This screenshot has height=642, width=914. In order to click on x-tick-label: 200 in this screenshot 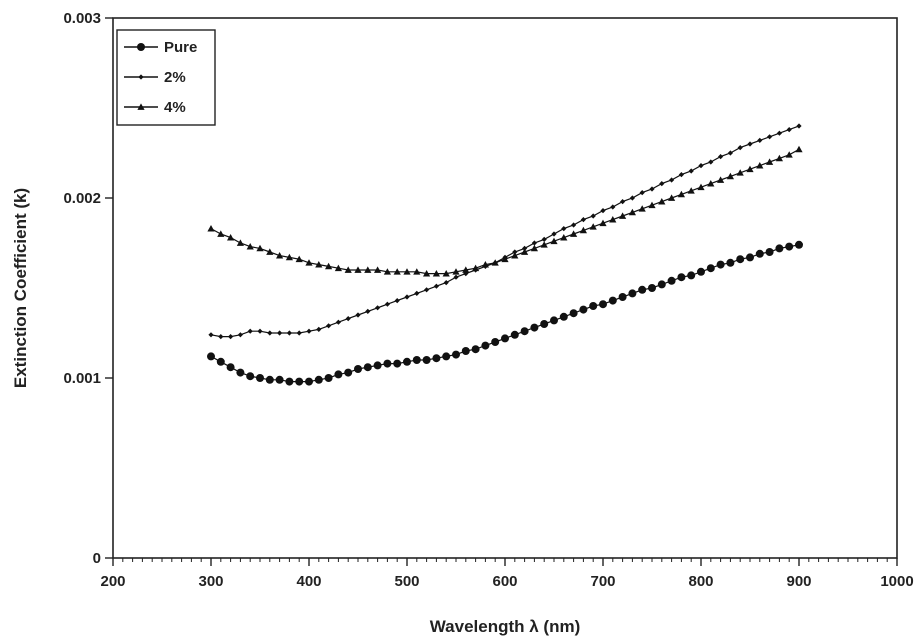, I will do `click(112, 581)`.